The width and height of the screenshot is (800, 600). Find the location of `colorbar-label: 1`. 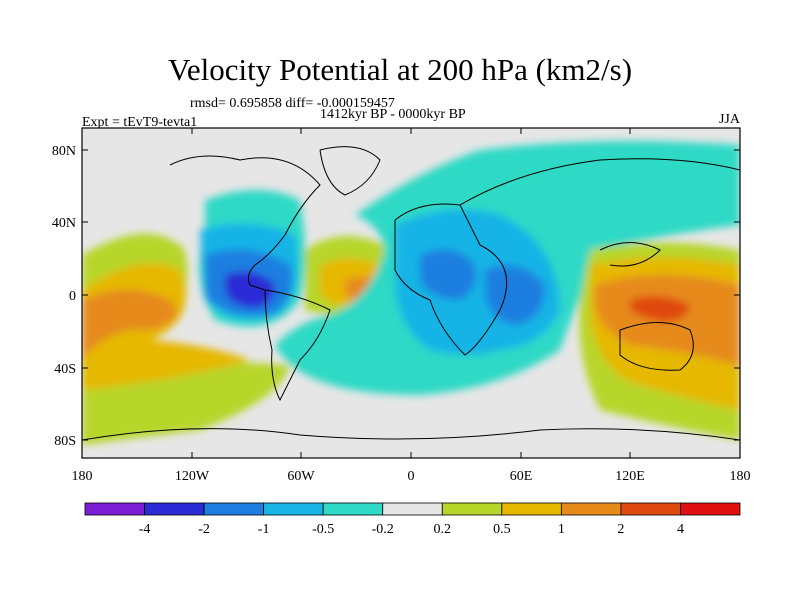

colorbar-label: 1 is located at coordinates (561, 529).